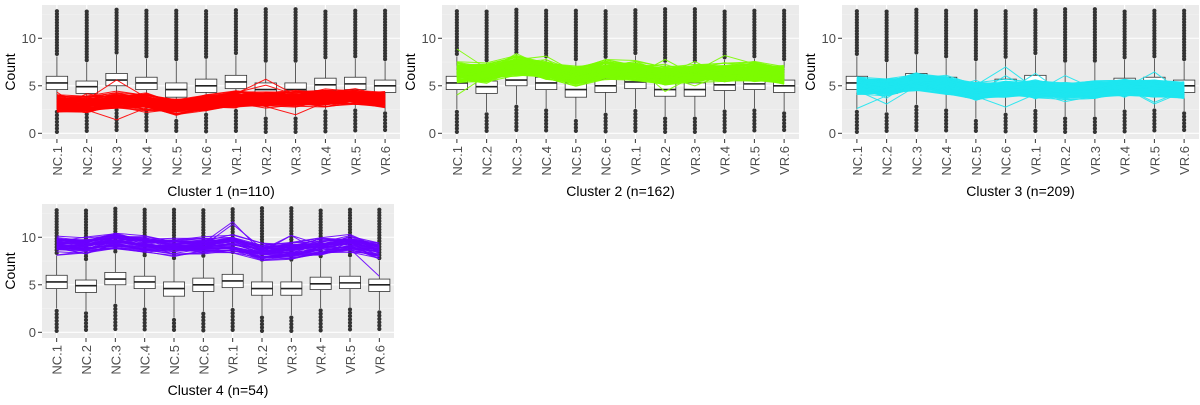 The height and width of the screenshot is (405, 1200). I want to click on x-tick-label: NC.5, so click(976, 161).